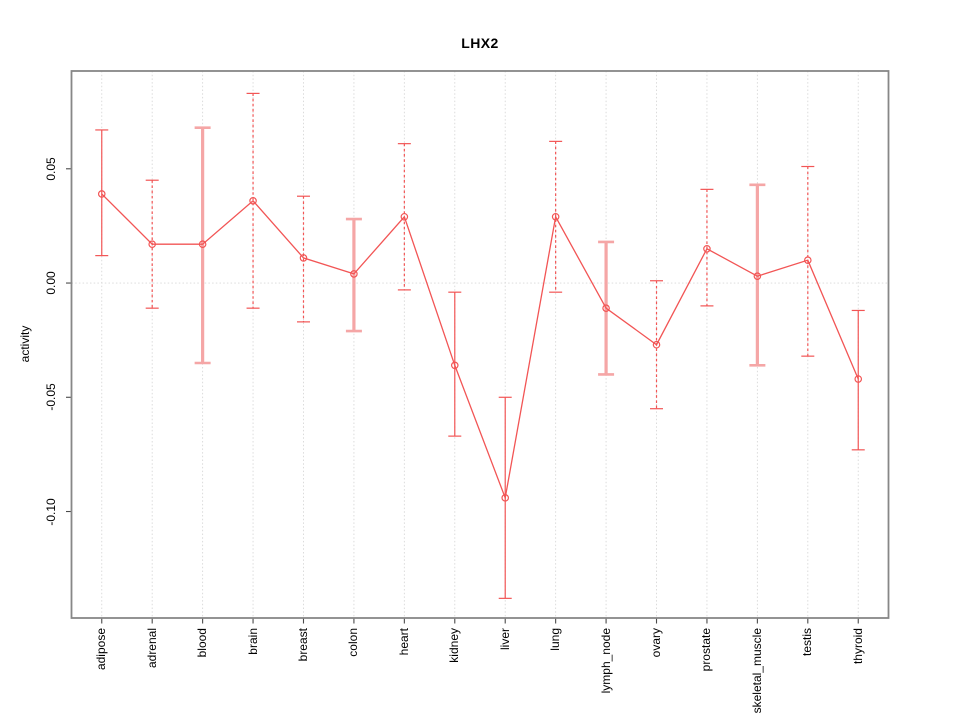 Image resolution: width=960 pixels, height=720 pixels. Describe the element at coordinates (555, 639) in the screenshot. I see `x-tick-label: lung` at that location.